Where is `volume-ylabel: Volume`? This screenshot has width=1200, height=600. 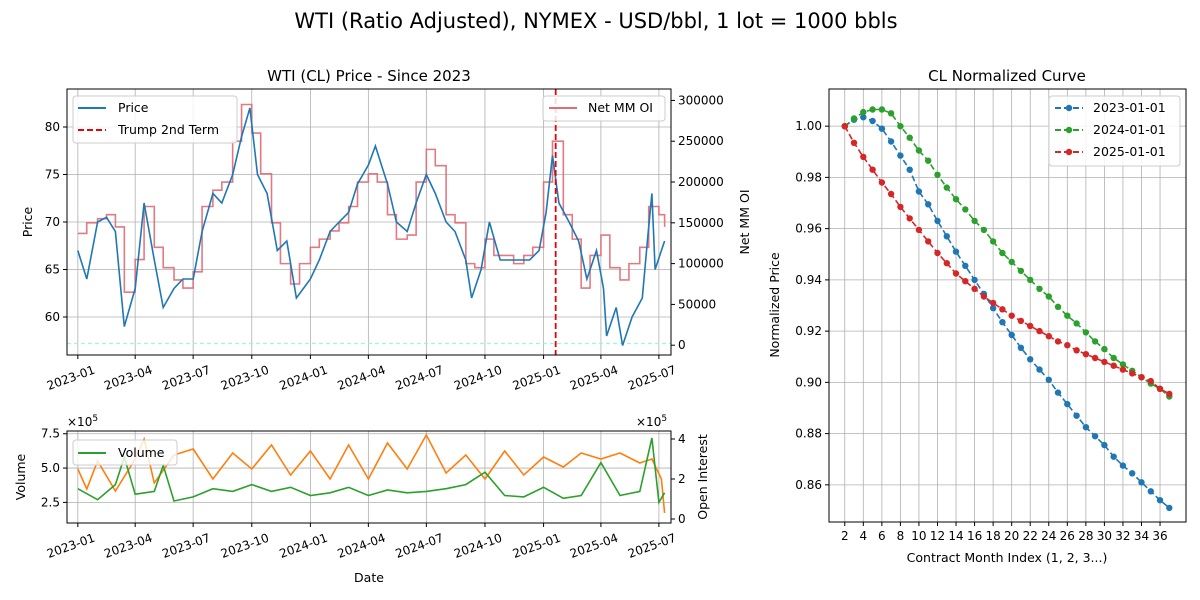 volume-ylabel: Volume is located at coordinates (20, 476).